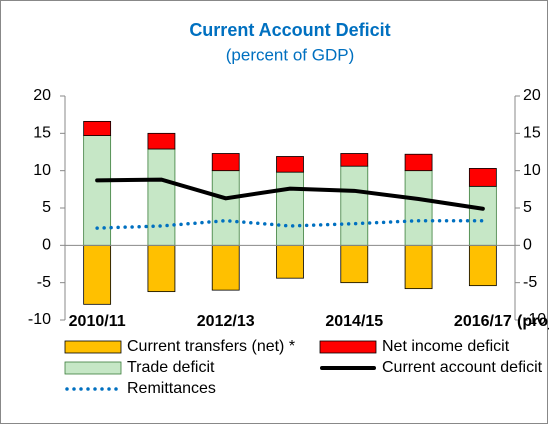  I want to click on legend-label: Remittances, so click(171, 388).